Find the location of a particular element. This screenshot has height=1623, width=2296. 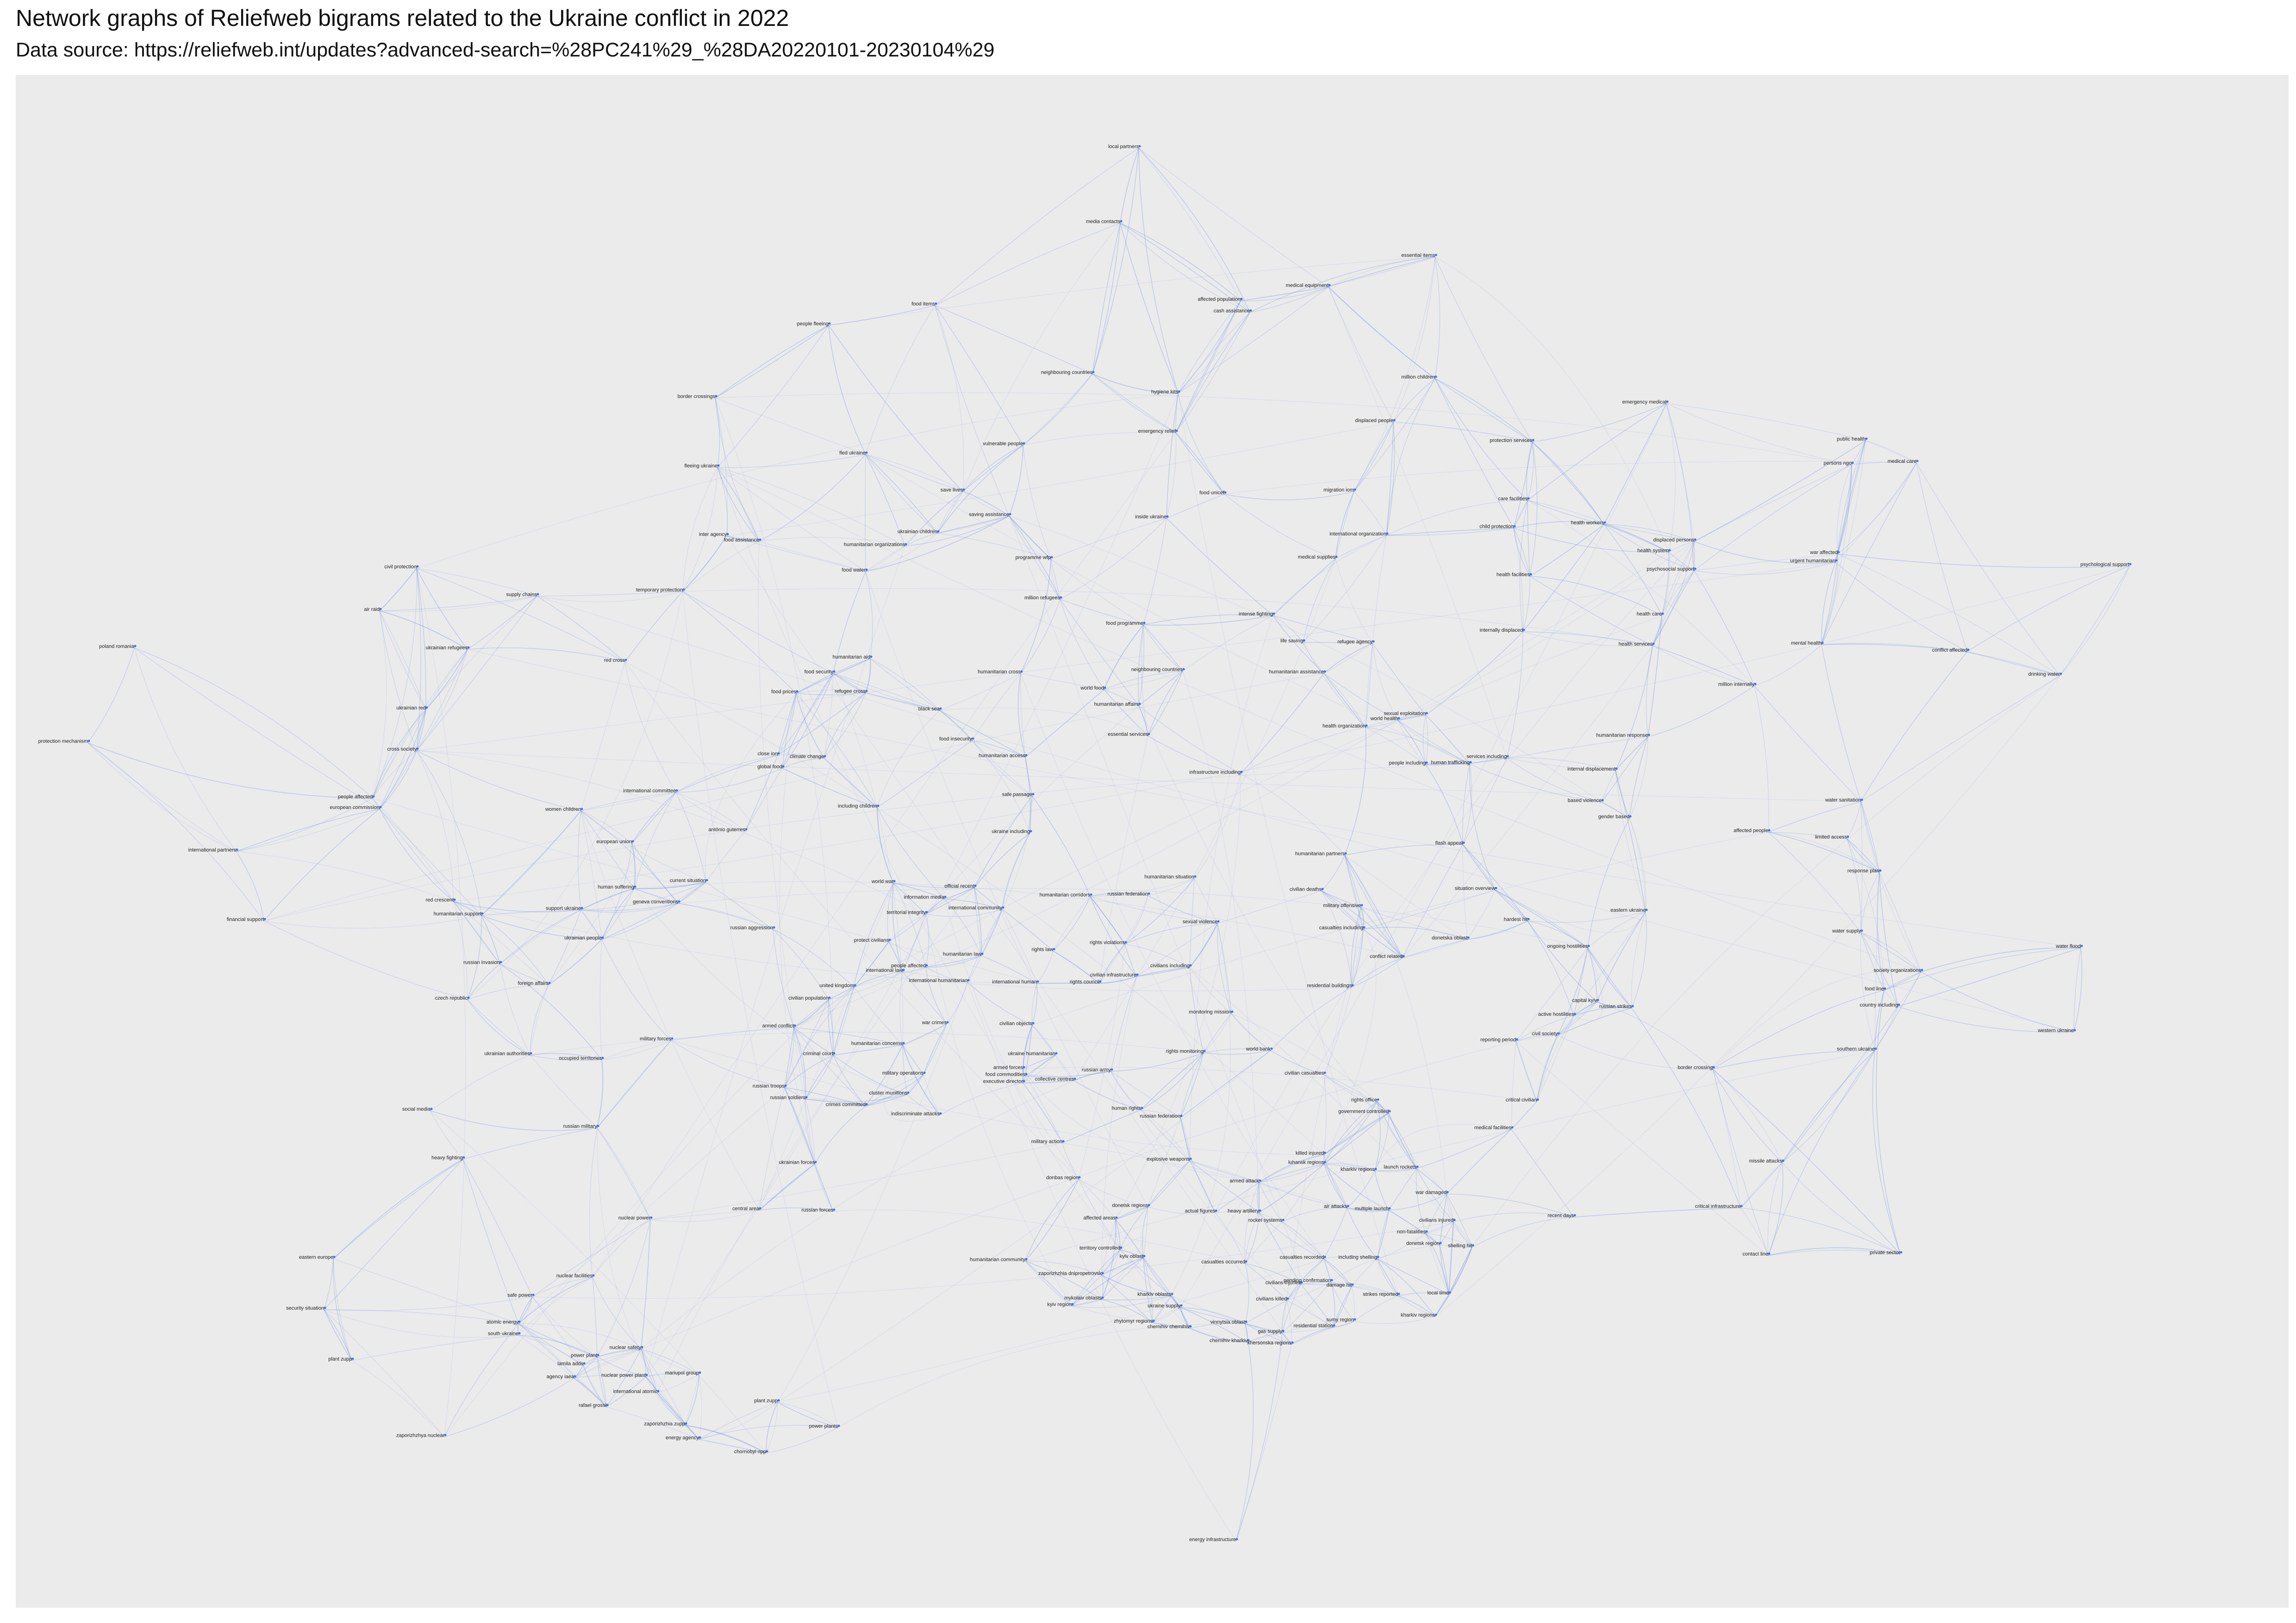

graph-node: sumy region is located at coordinates (1341, 1320).